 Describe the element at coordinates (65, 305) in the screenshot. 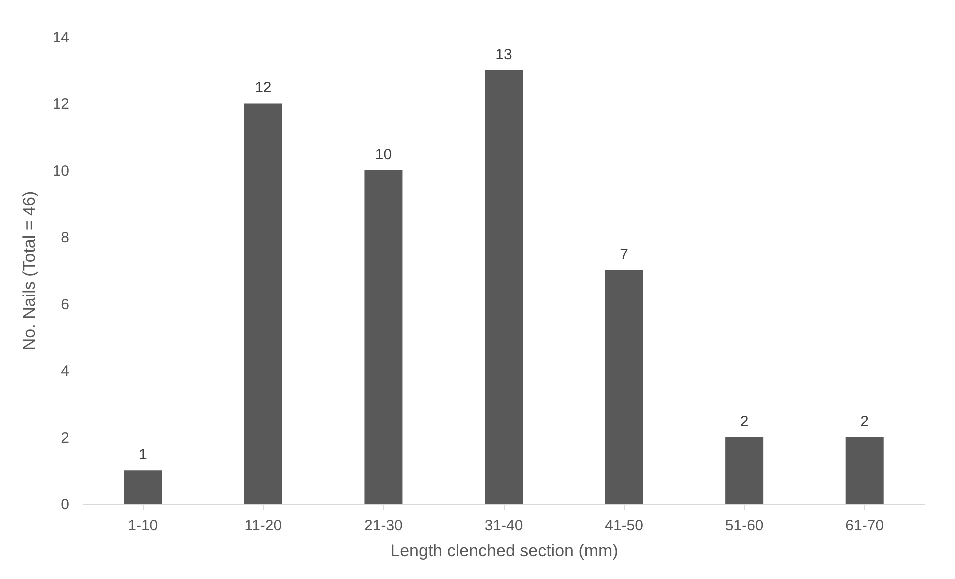

I see `y-tick-label: 6` at that location.